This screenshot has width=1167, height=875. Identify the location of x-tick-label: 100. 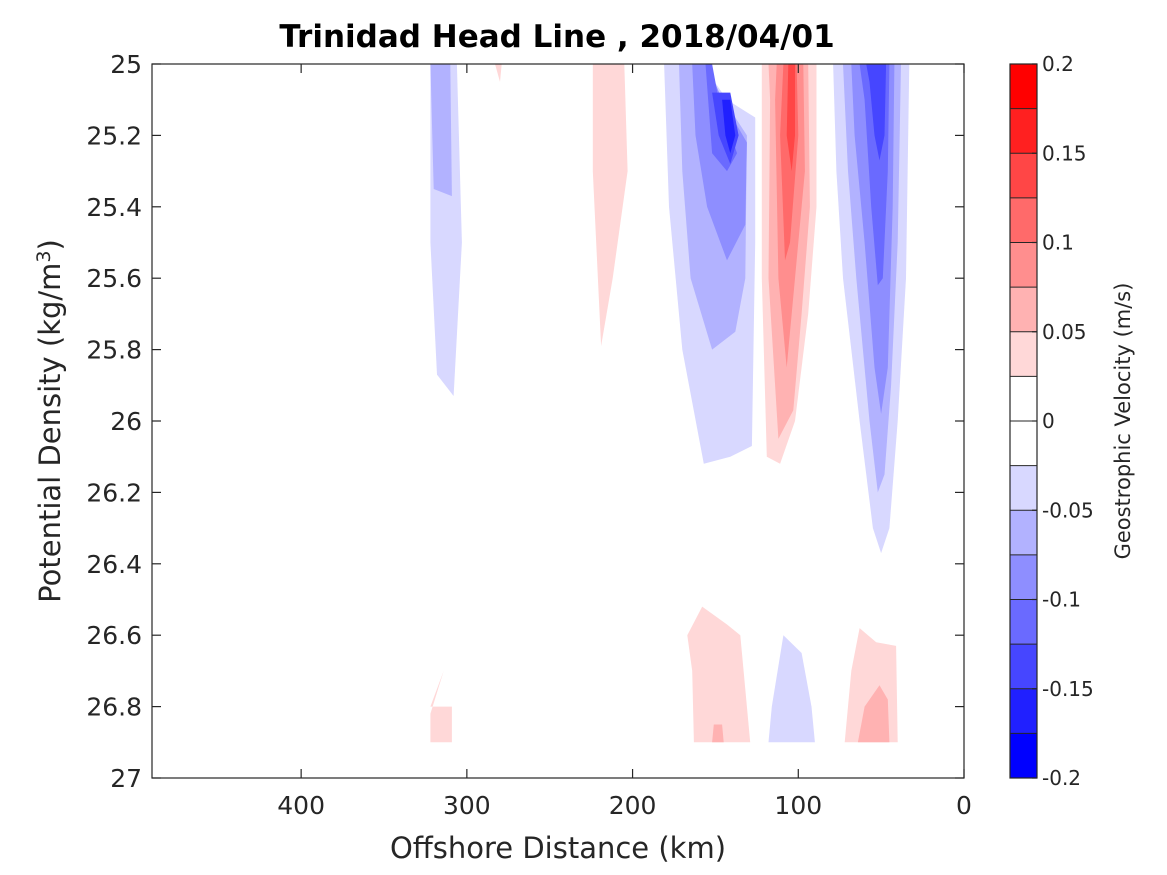
(798, 805).